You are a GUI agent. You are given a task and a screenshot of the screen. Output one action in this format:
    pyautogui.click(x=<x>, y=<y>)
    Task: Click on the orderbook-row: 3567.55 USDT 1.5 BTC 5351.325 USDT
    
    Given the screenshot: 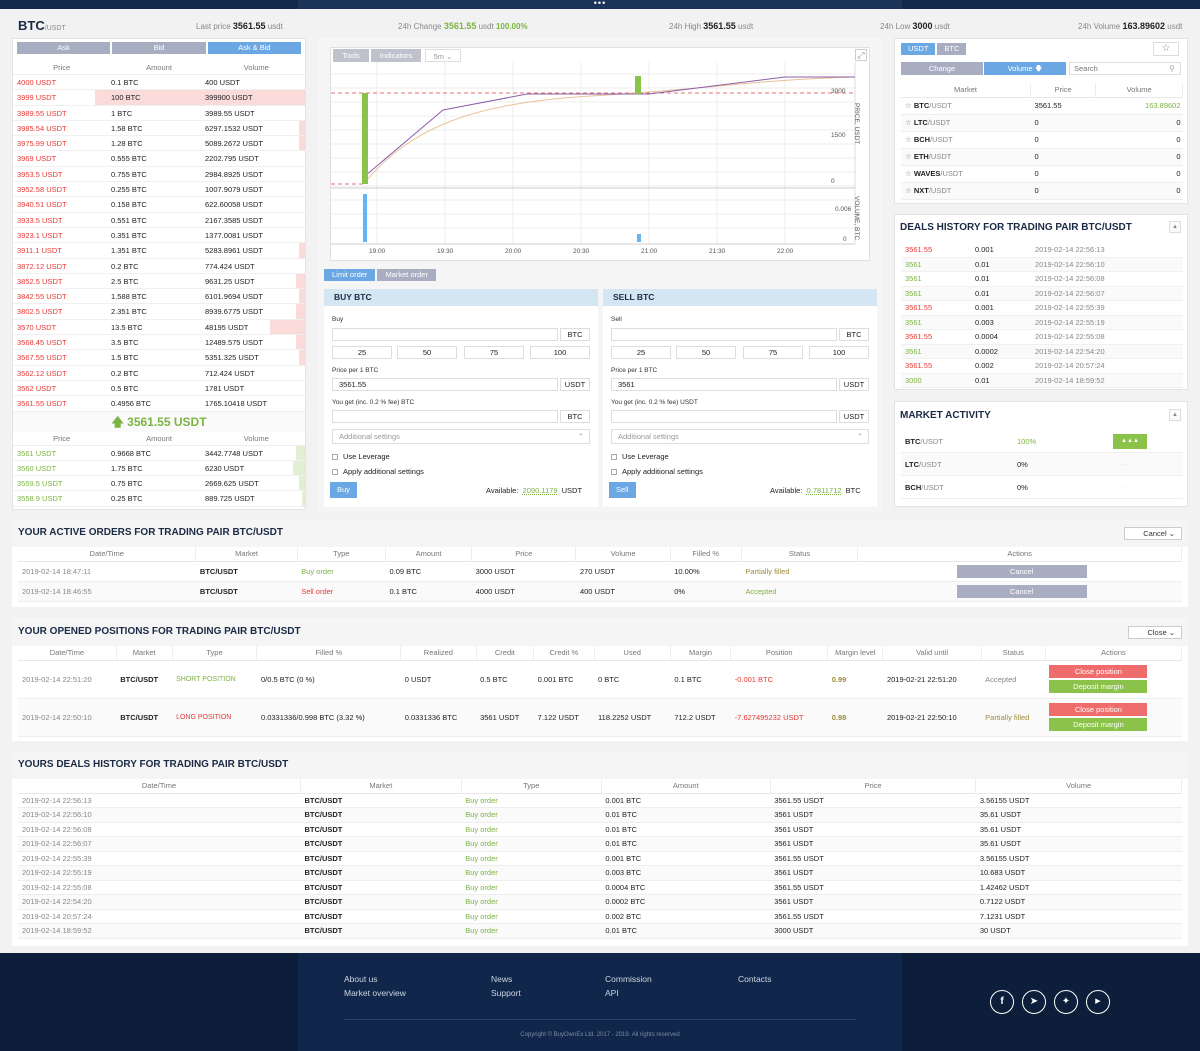 What is the action you would take?
    pyautogui.click(x=159, y=358)
    